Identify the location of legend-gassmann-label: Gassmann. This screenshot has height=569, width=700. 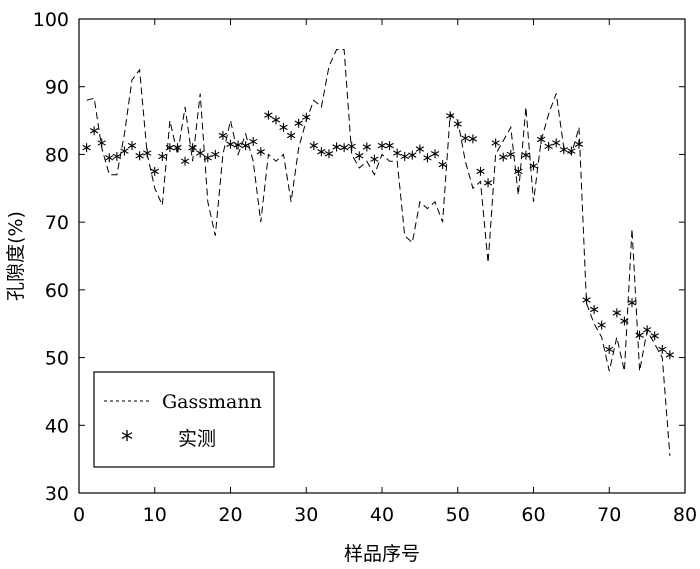
(212, 402).